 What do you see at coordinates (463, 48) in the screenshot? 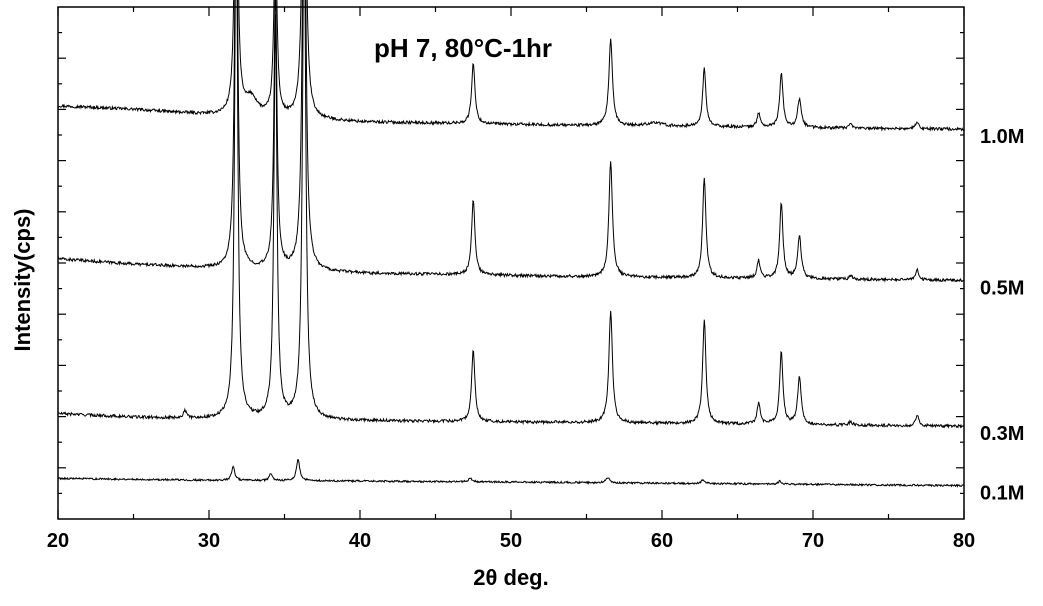
I see `chart-title: pH 7, 80°C-1hr` at bounding box center [463, 48].